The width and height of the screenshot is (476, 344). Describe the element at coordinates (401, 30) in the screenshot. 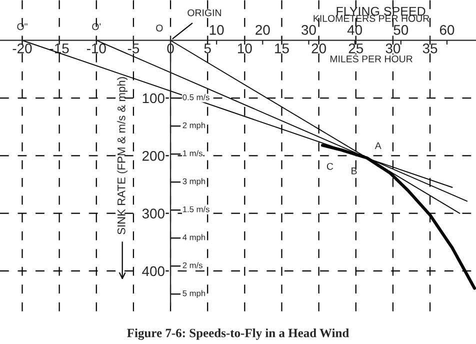

I see `x2-tick-label: 50` at that location.